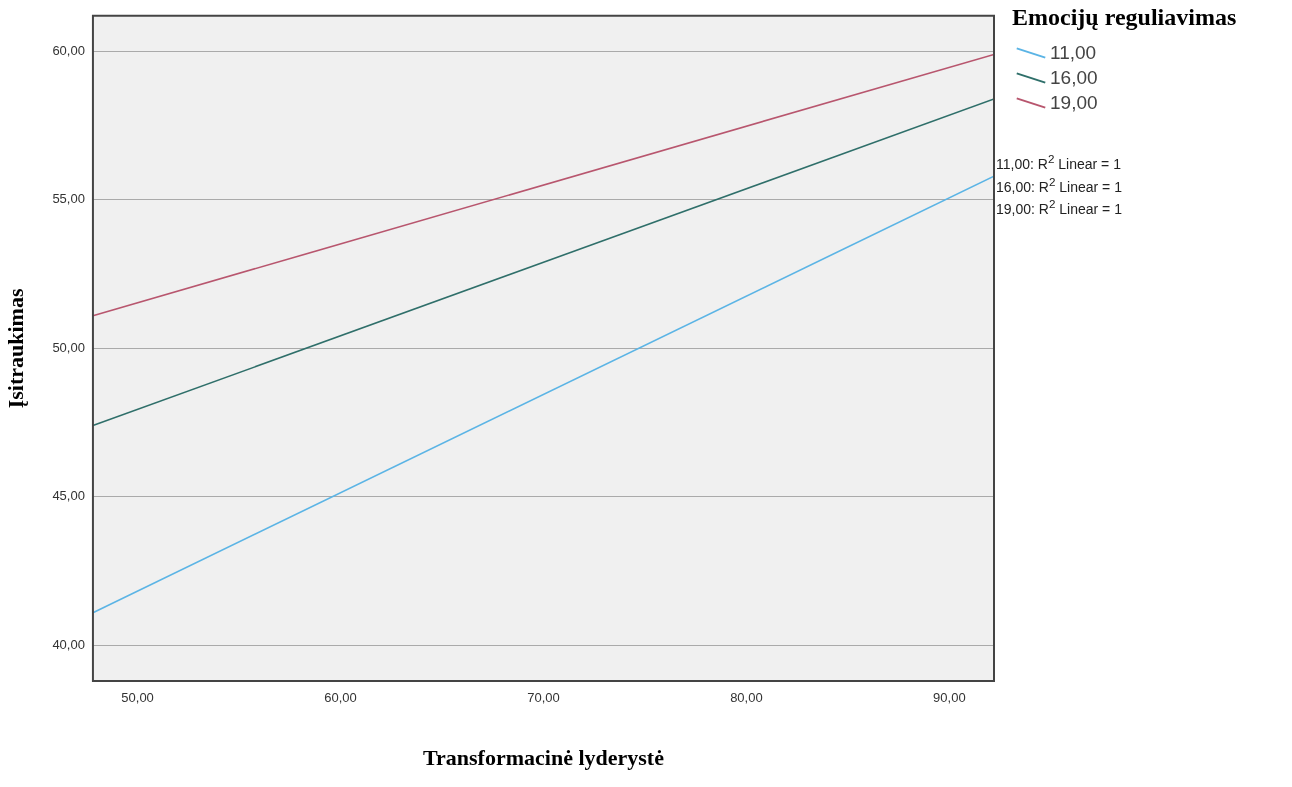 This screenshot has height=787, width=1292. What do you see at coordinates (68, 347) in the screenshot?
I see `y-tick-label: 50,00` at bounding box center [68, 347].